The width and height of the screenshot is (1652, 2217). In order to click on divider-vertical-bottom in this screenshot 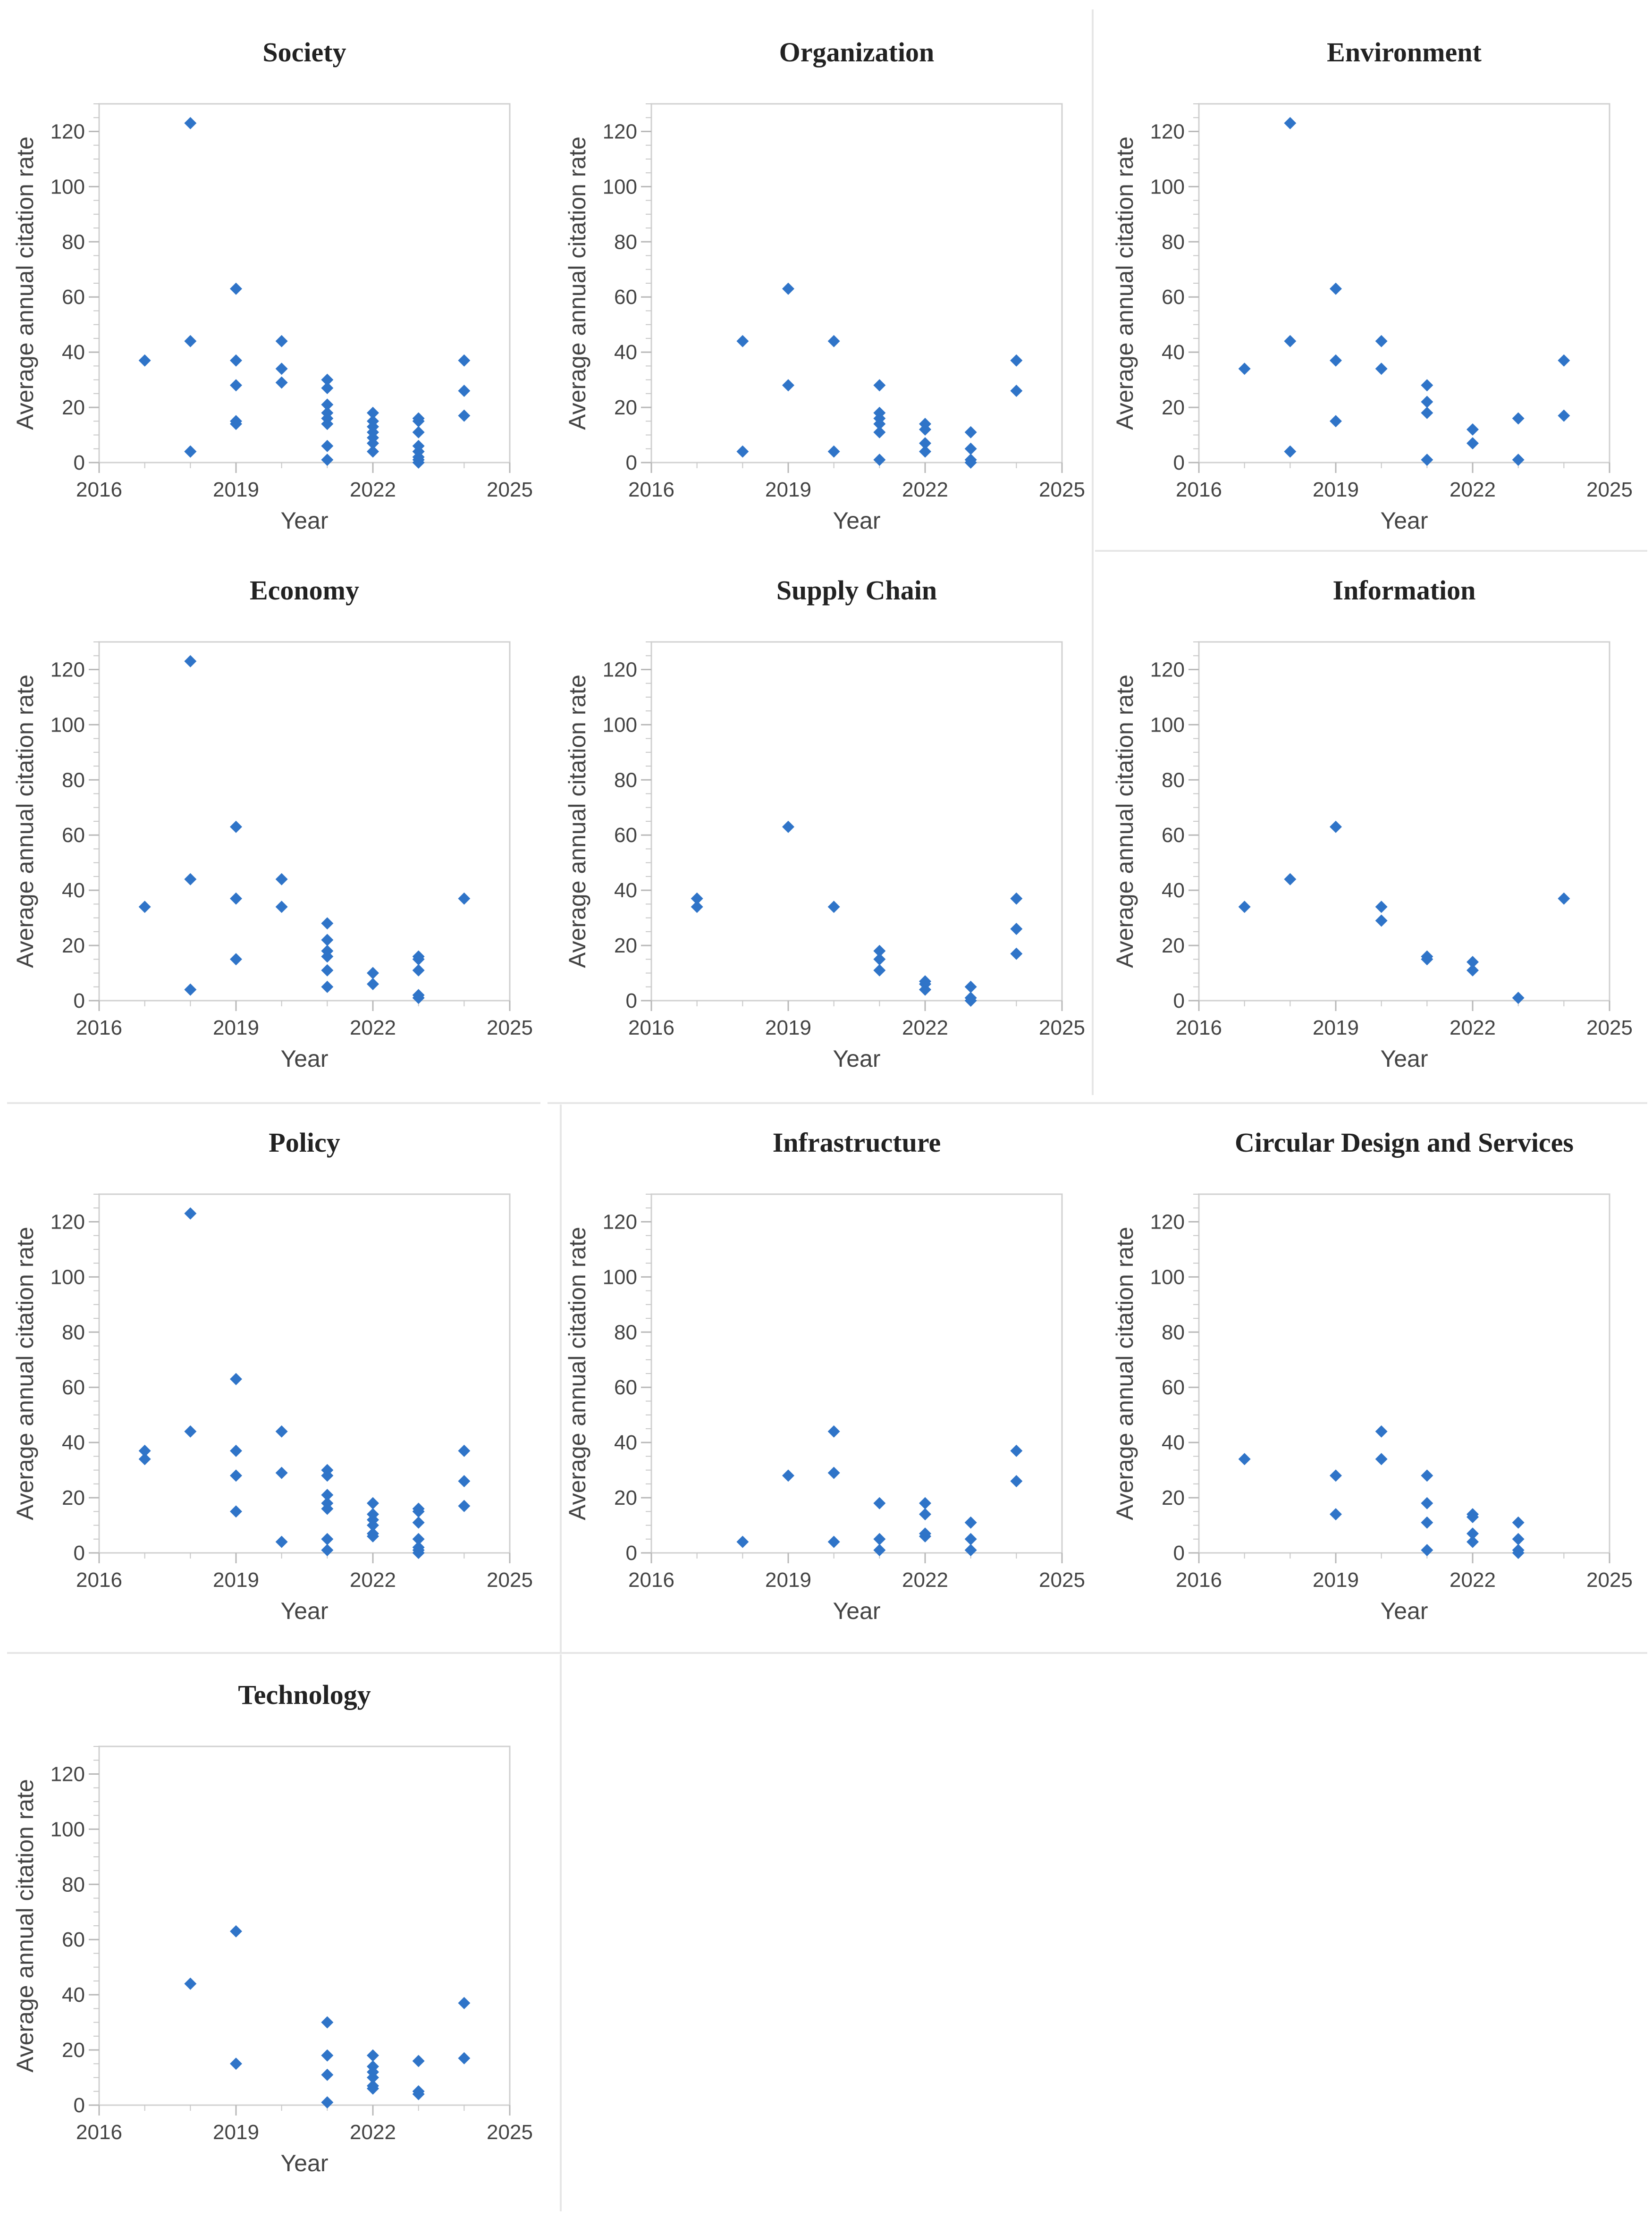, I will do `click(561, 1932)`.